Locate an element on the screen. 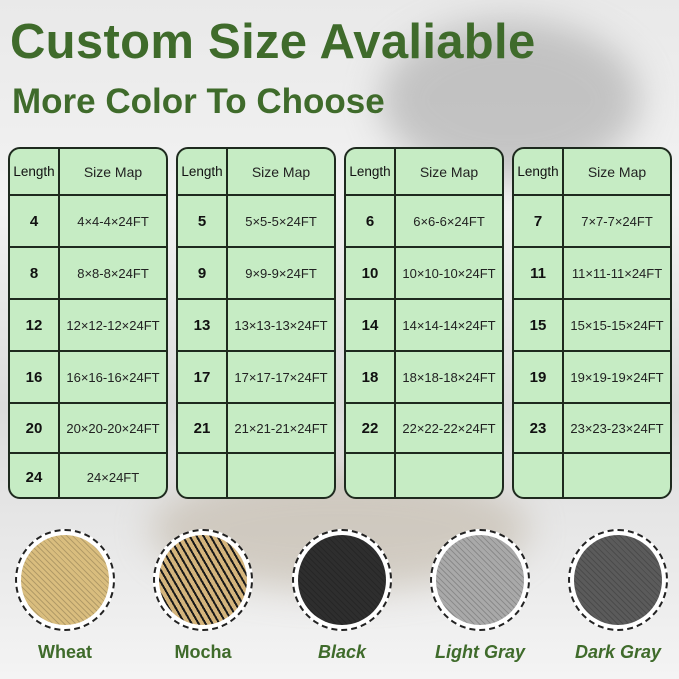 The width and height of the screenshot is (679, 679). subheadline: More Color To Choose is located at coordinates (198, 101).